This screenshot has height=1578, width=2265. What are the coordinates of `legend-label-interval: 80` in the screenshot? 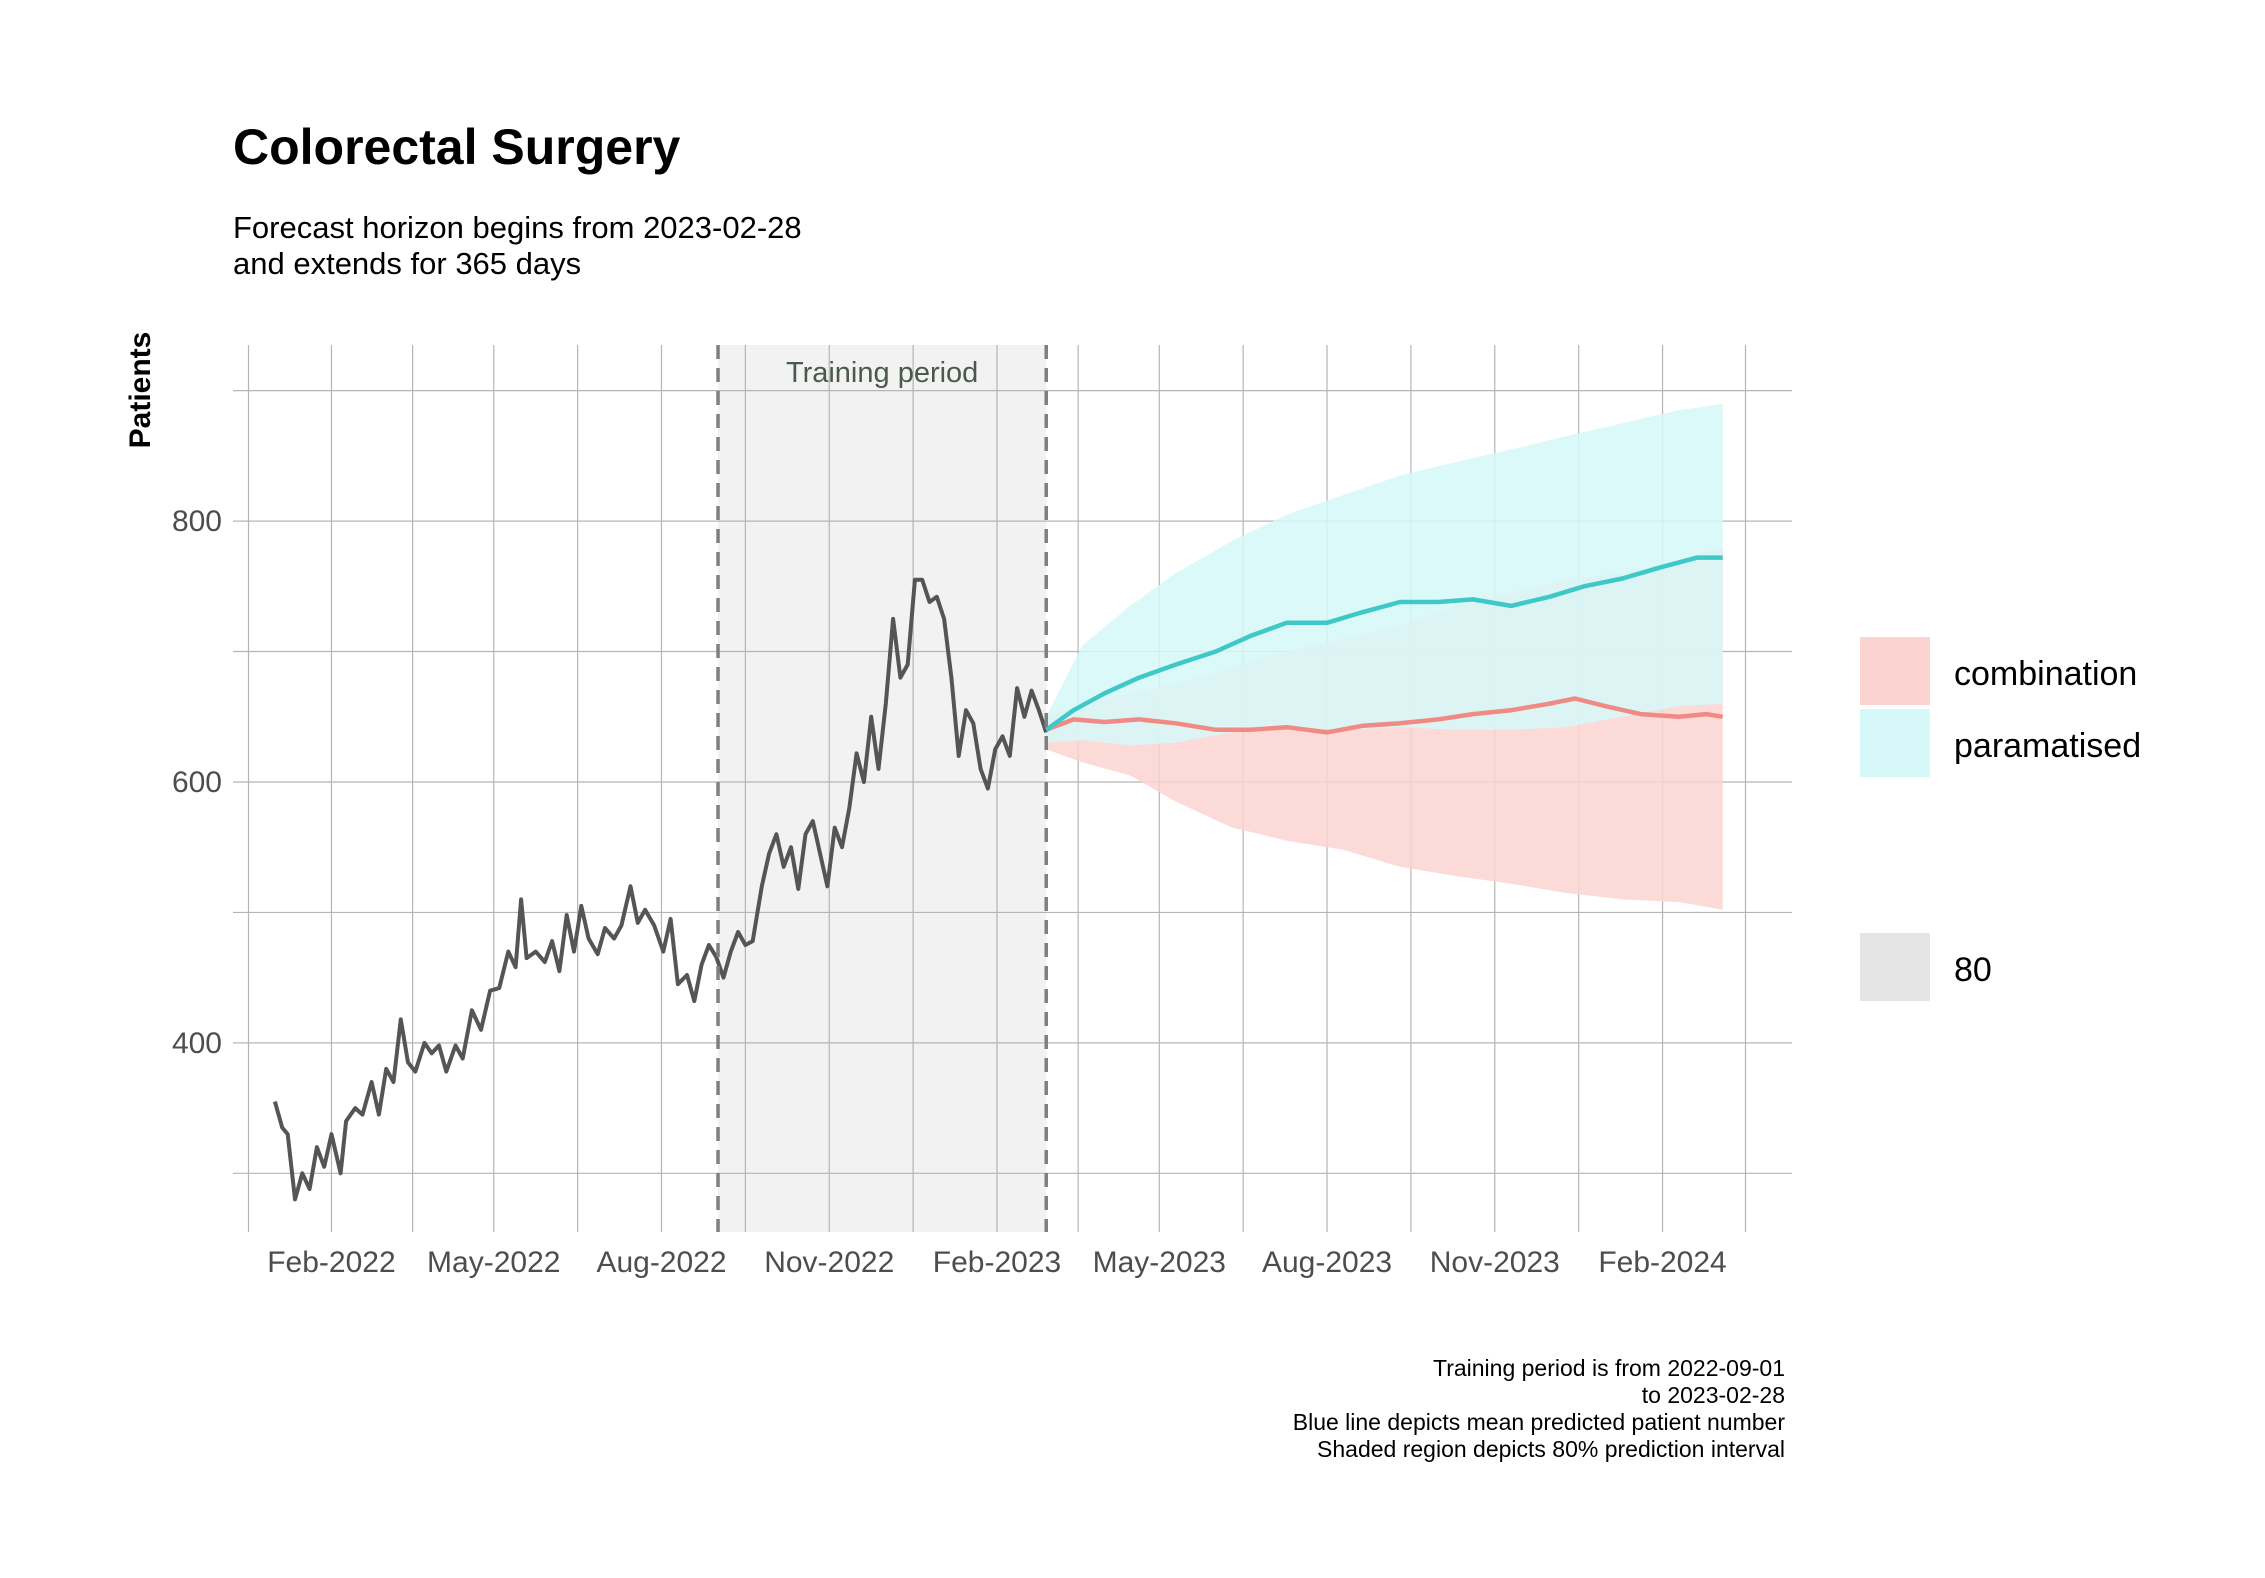 It's located at (1973, 970).